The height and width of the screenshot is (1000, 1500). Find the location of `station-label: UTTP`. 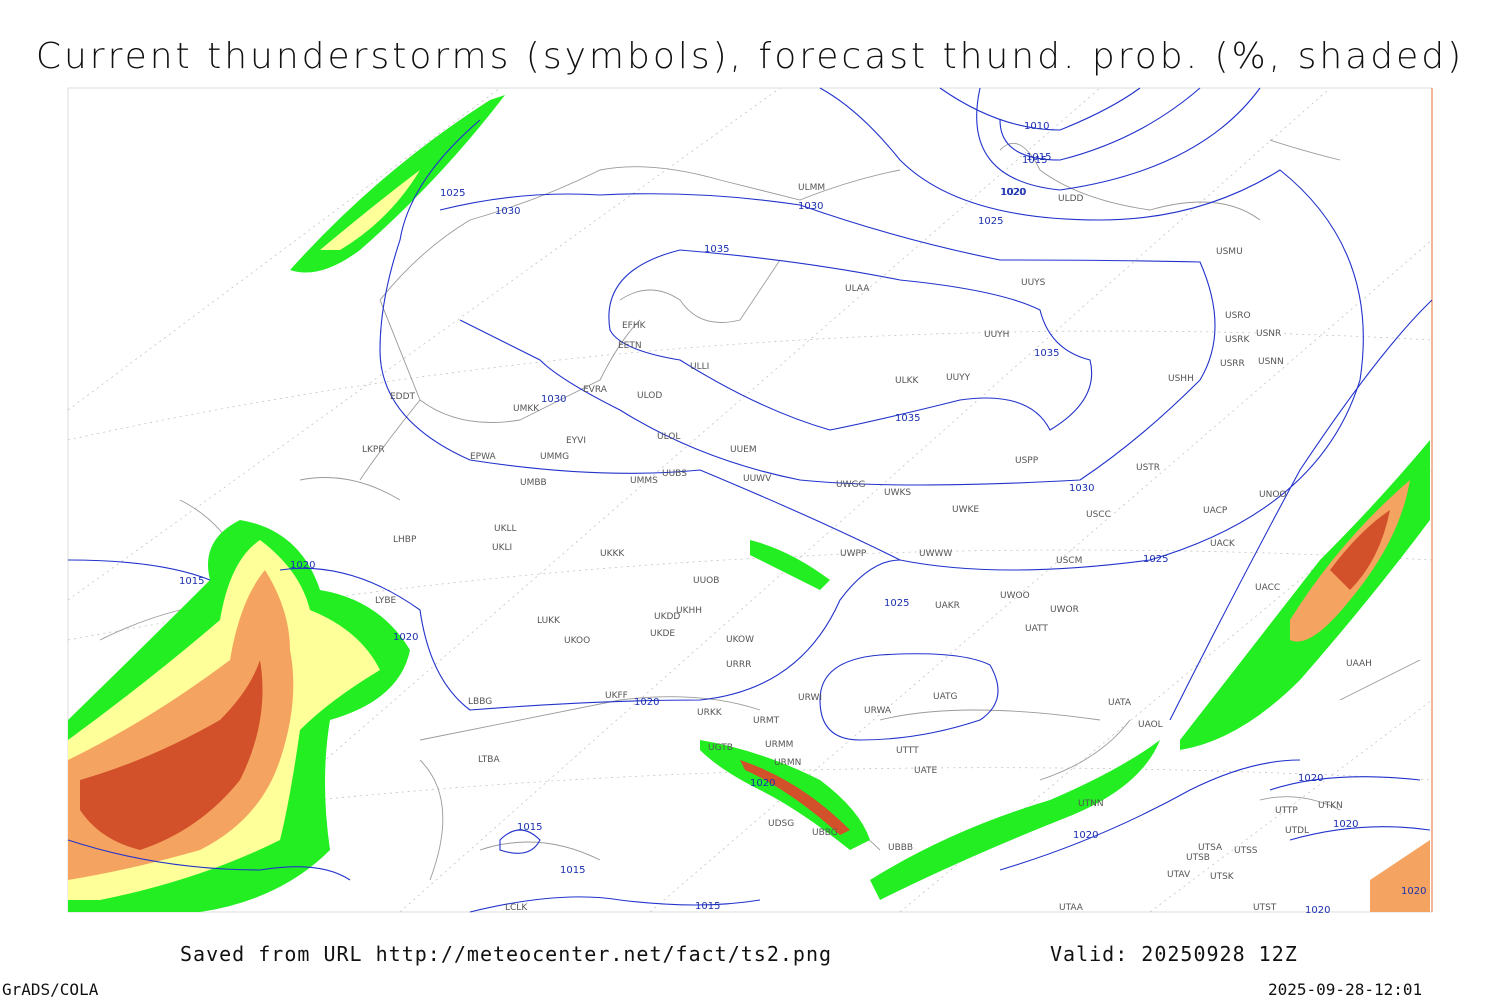

station-label: UTTP is located at coordinates (1286, 811).